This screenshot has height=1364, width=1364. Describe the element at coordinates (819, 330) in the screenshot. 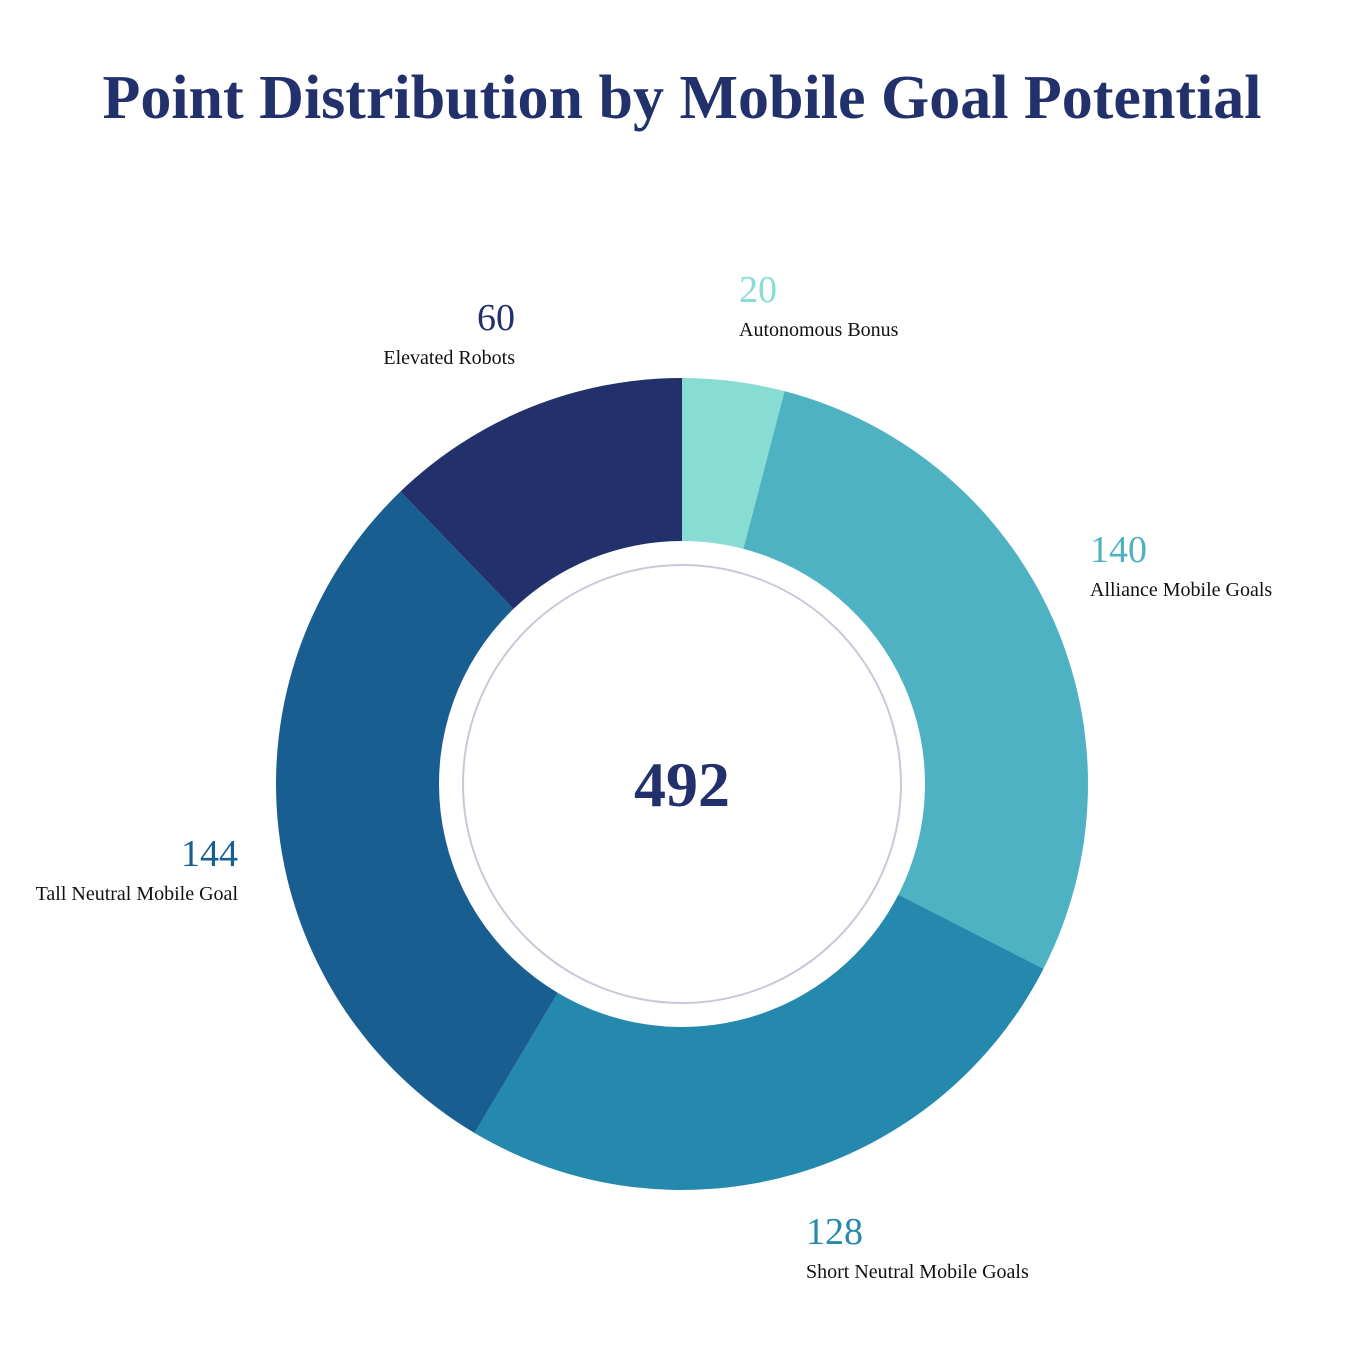

I see `slice-label-autonomous-bonus: Autonomous Bonus` at that location.